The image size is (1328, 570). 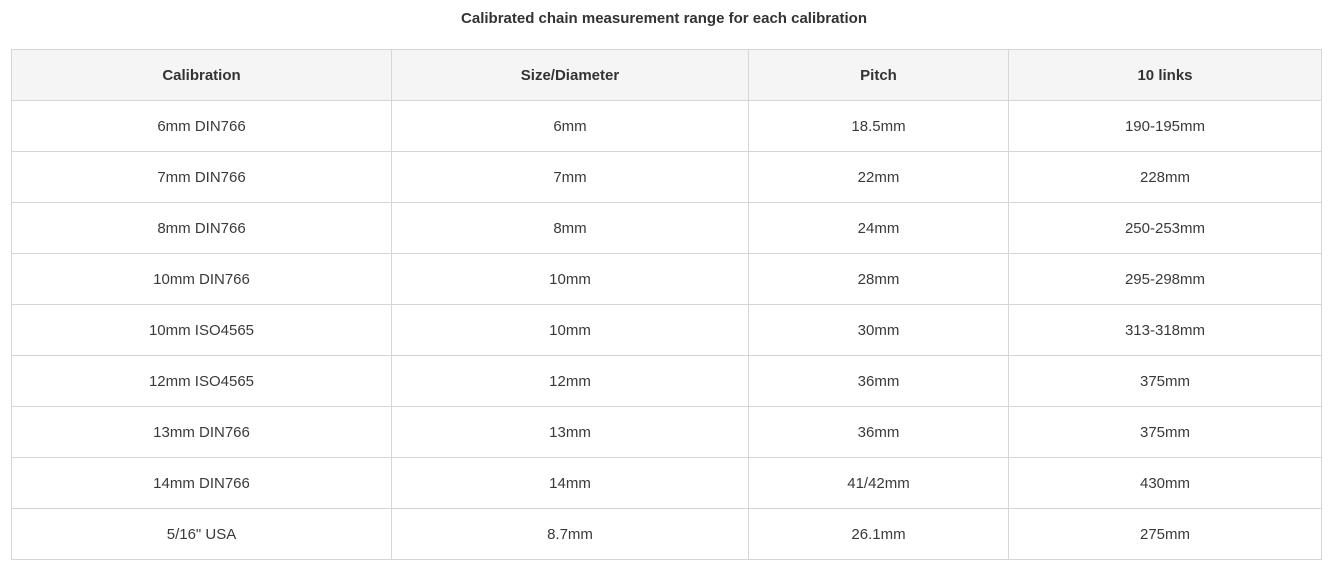 What do you see at coordinates (570, 177) in the screenshot?
I see `cell-size-diameter: 7mm` at bounding box center [570, 177].